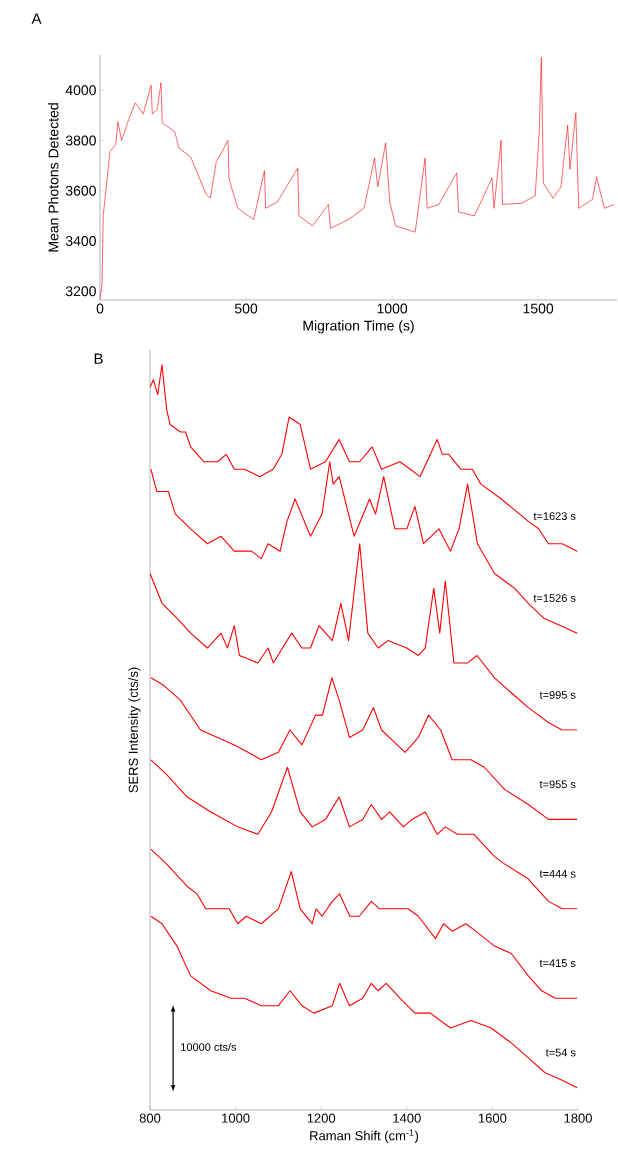 The width and height of the screenshot is (618, 1176). I want to click on x-tick-label: 800, so click(150, 1118).